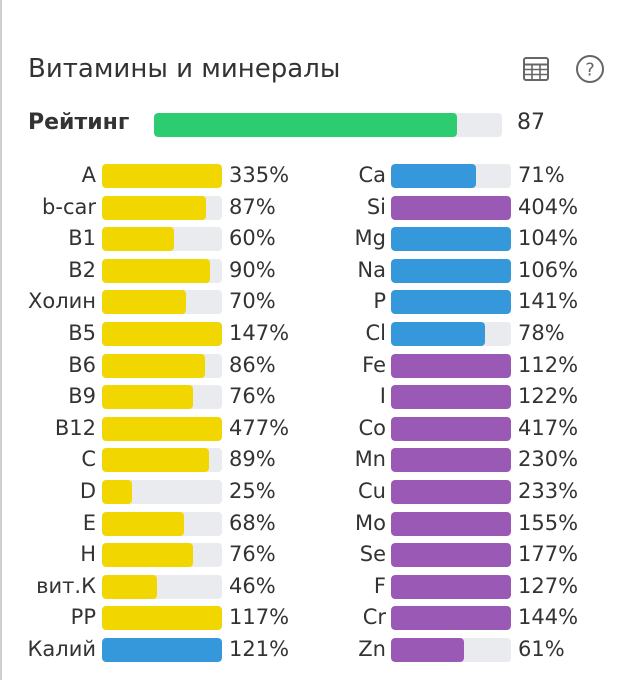 The image size is (630, 680). What do you see at coordinates (75, 427) in the screenshot?
I see `nutrient-name: B12` at bounding box center [75, 427].